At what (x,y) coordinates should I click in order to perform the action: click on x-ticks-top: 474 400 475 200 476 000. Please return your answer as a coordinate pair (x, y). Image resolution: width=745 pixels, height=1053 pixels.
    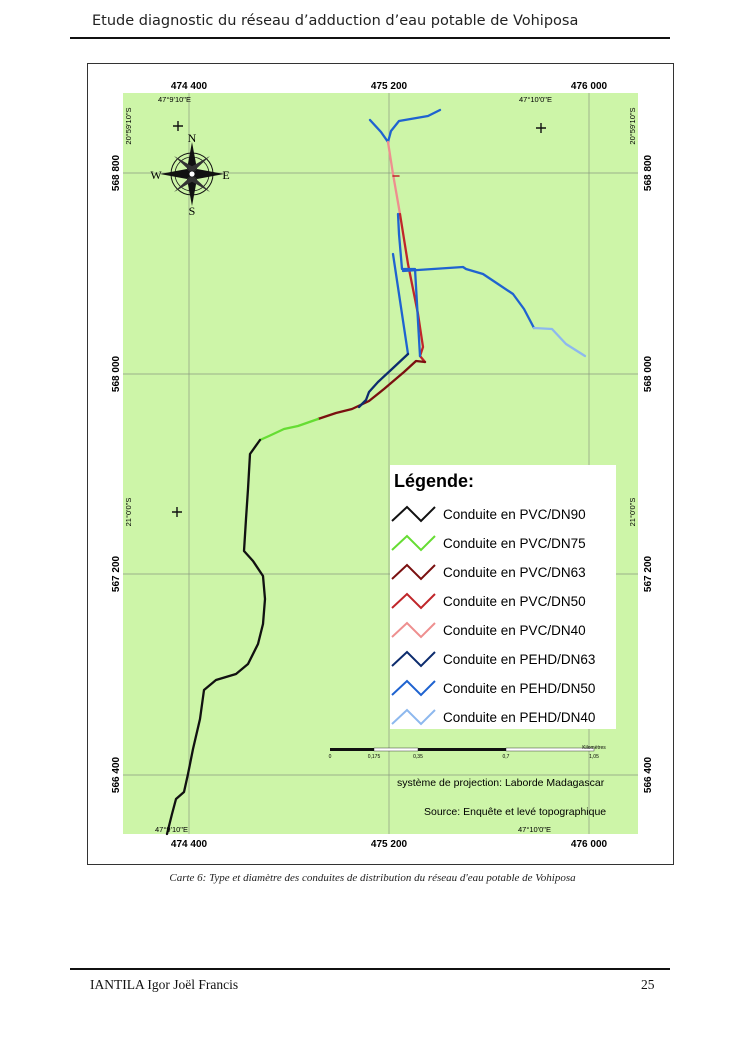
    Looking at the image, I should click on (389, 86).